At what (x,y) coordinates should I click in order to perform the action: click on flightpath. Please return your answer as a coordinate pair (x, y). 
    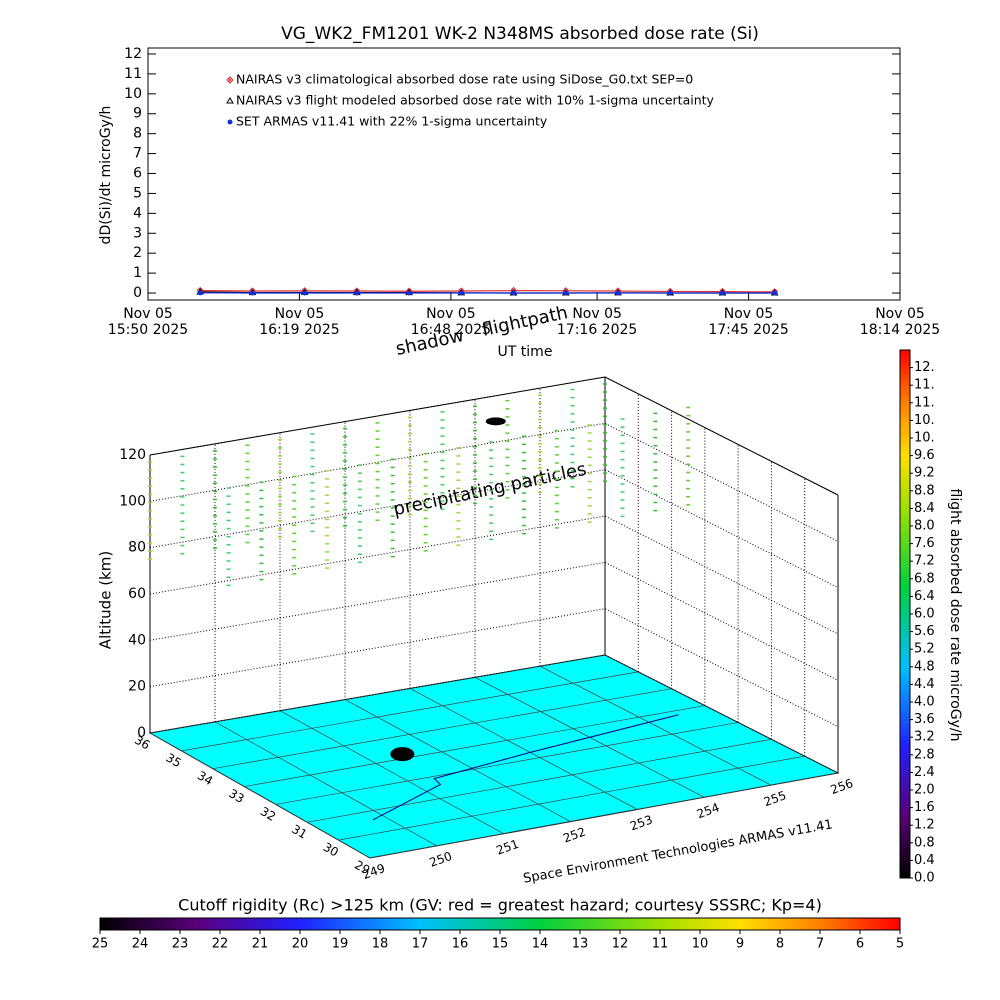
    Looking at the image, I should click on (525, 767).